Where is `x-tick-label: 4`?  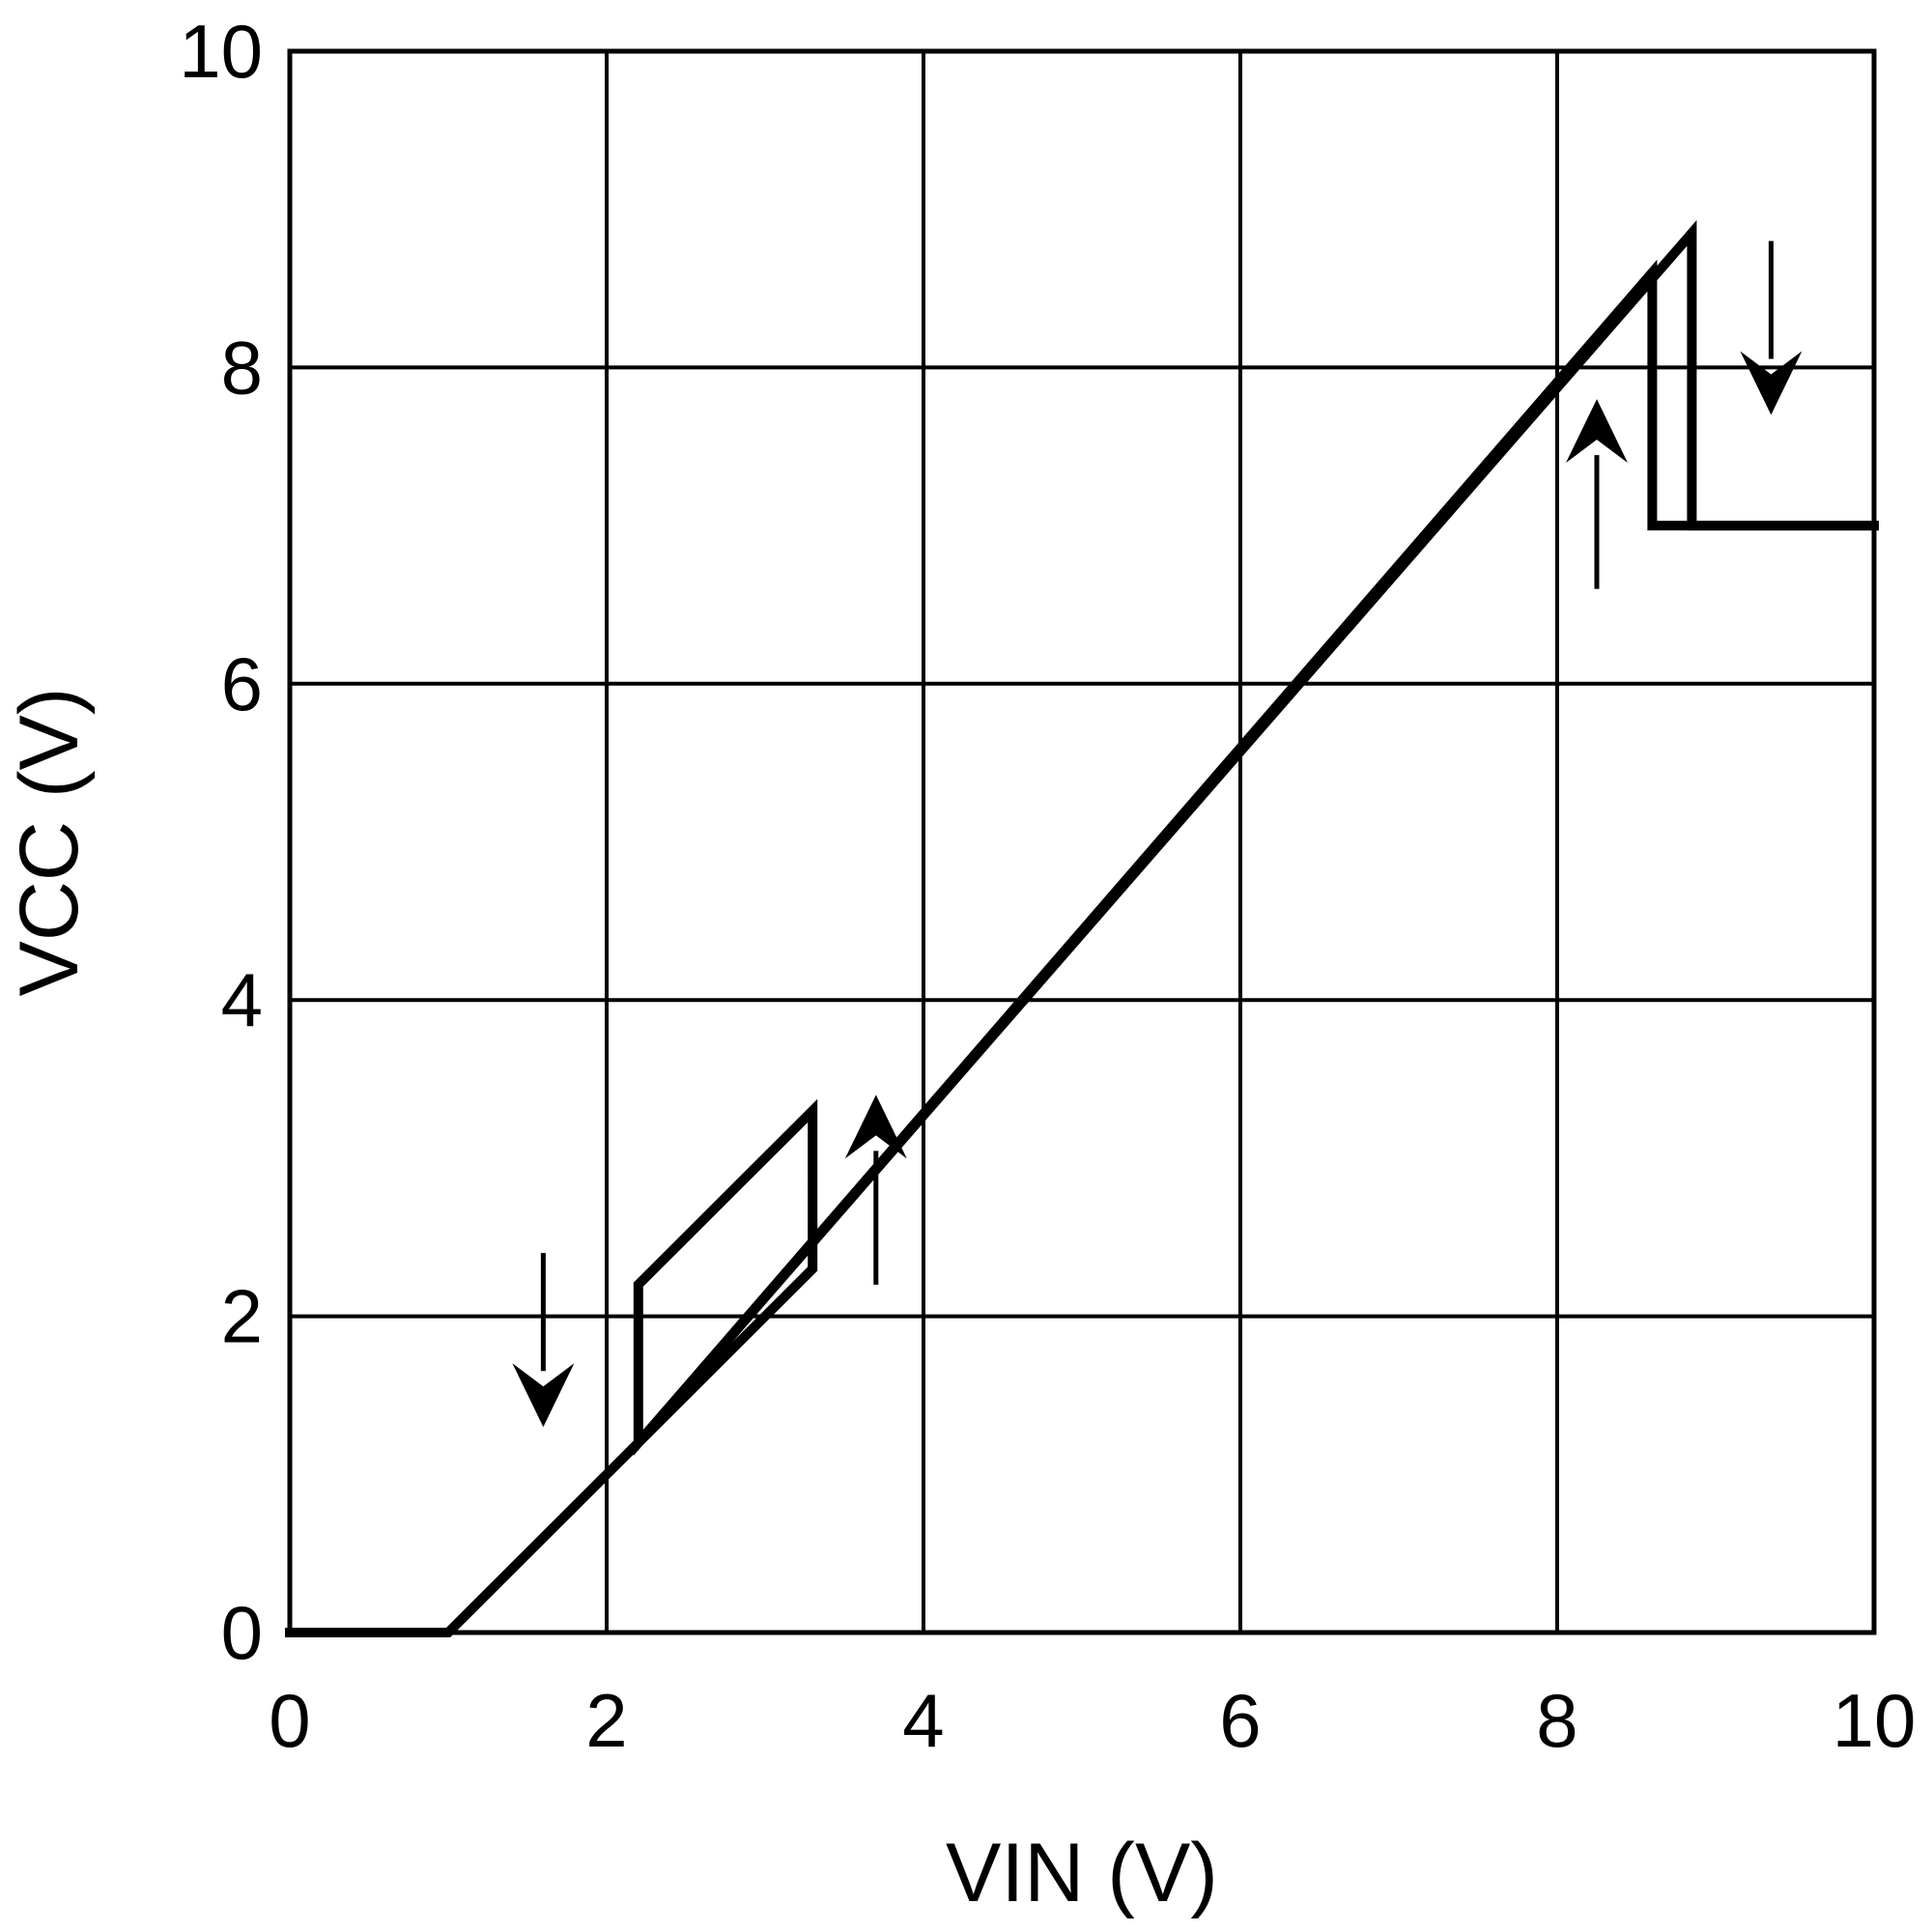
x-tick-label: 4 is located at coordinates (923, 1720).